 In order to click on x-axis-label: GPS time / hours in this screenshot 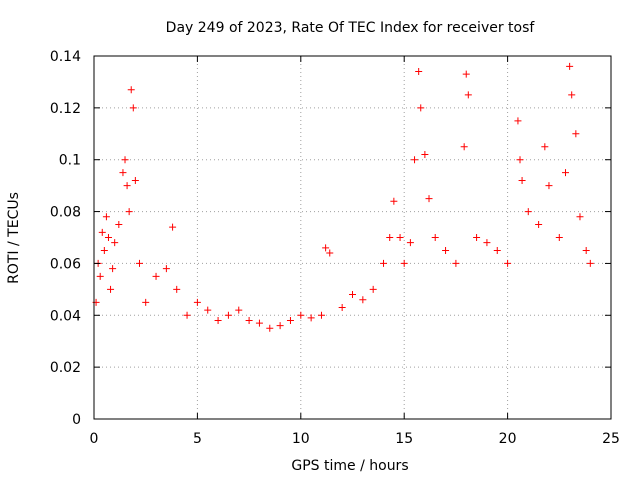, I will do `click(349, 466)`.